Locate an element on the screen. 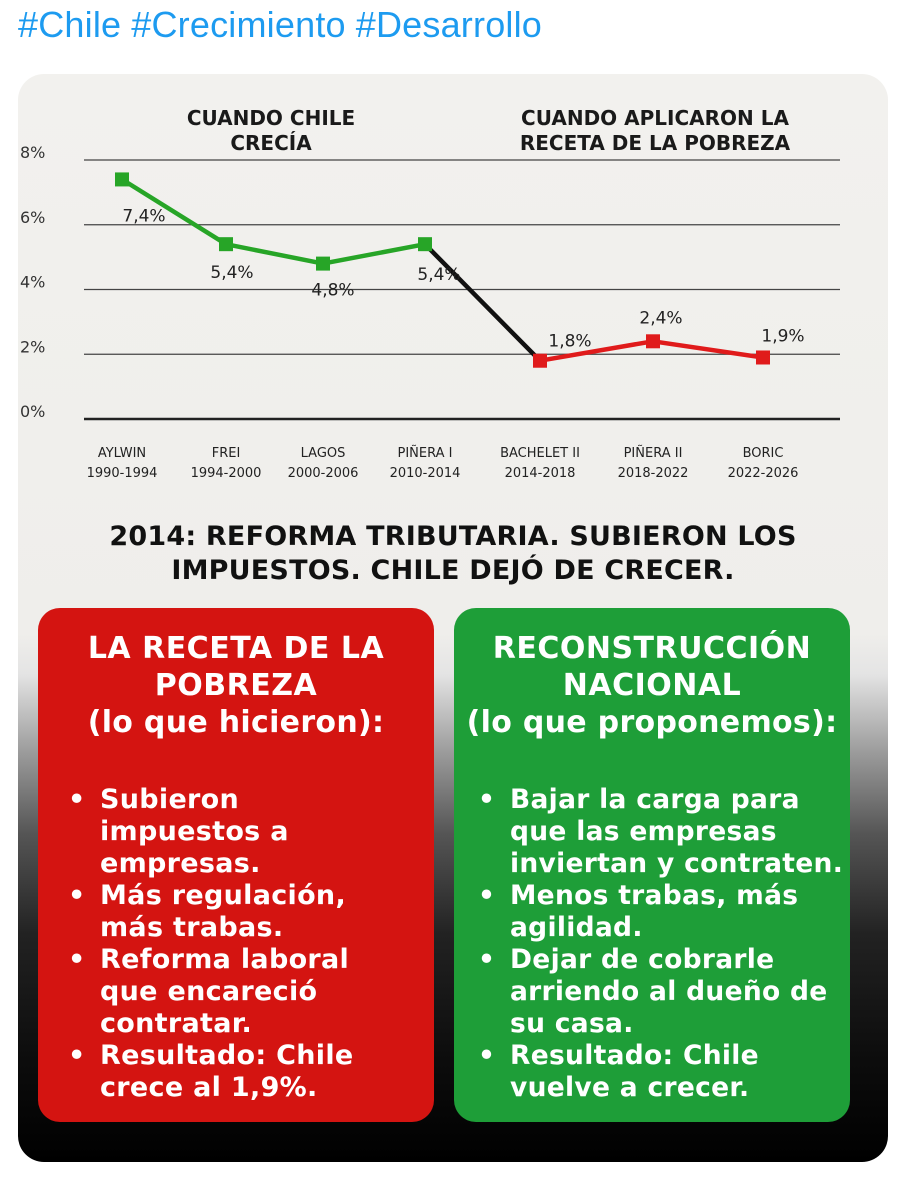 This screenshot has height=1182, width=912. y-tick-label: 6% is located at coordinates (32, 217).